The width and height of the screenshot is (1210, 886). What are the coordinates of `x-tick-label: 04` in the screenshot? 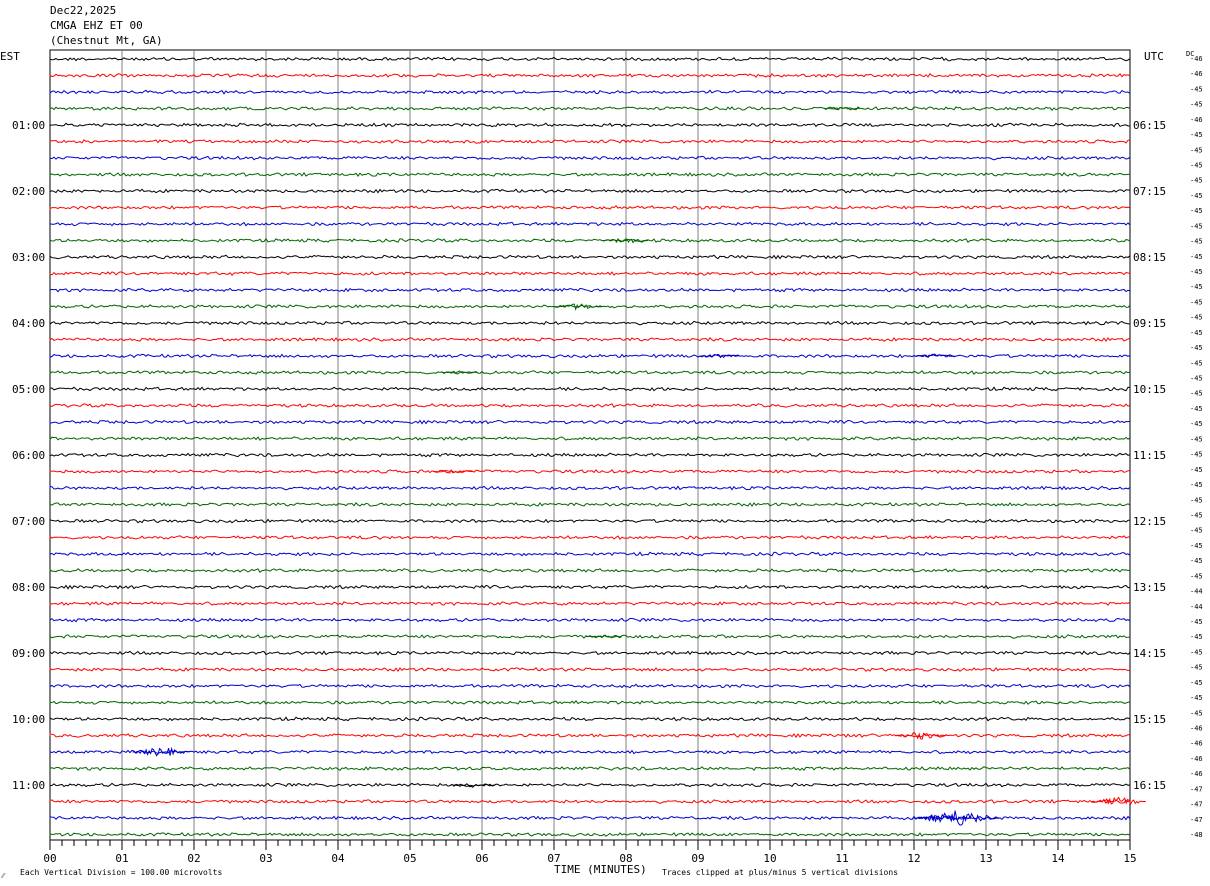 It's located at (338, 858).